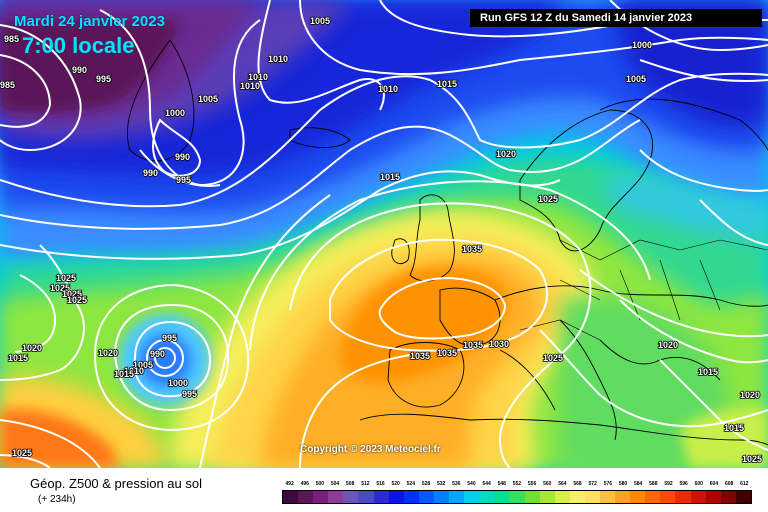 This screenshot has height=512, width=768. What do you see at coordinates (653, 484) in the screenshot?
I see `scale-tick-label: 588` at bounding box center [653, 484].